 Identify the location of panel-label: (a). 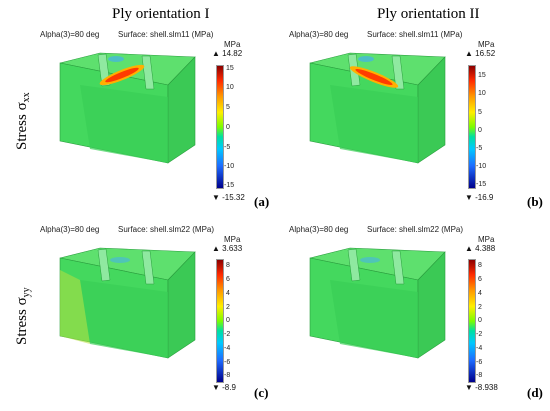
(262, 201).